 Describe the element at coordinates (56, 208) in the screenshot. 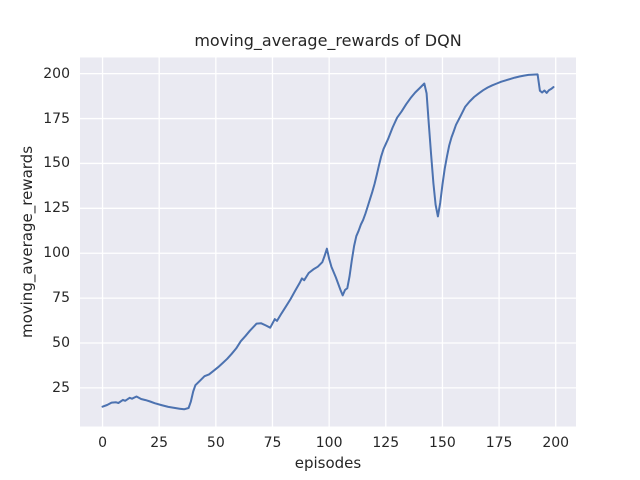

I see `y-tick-label: 125` at that location.